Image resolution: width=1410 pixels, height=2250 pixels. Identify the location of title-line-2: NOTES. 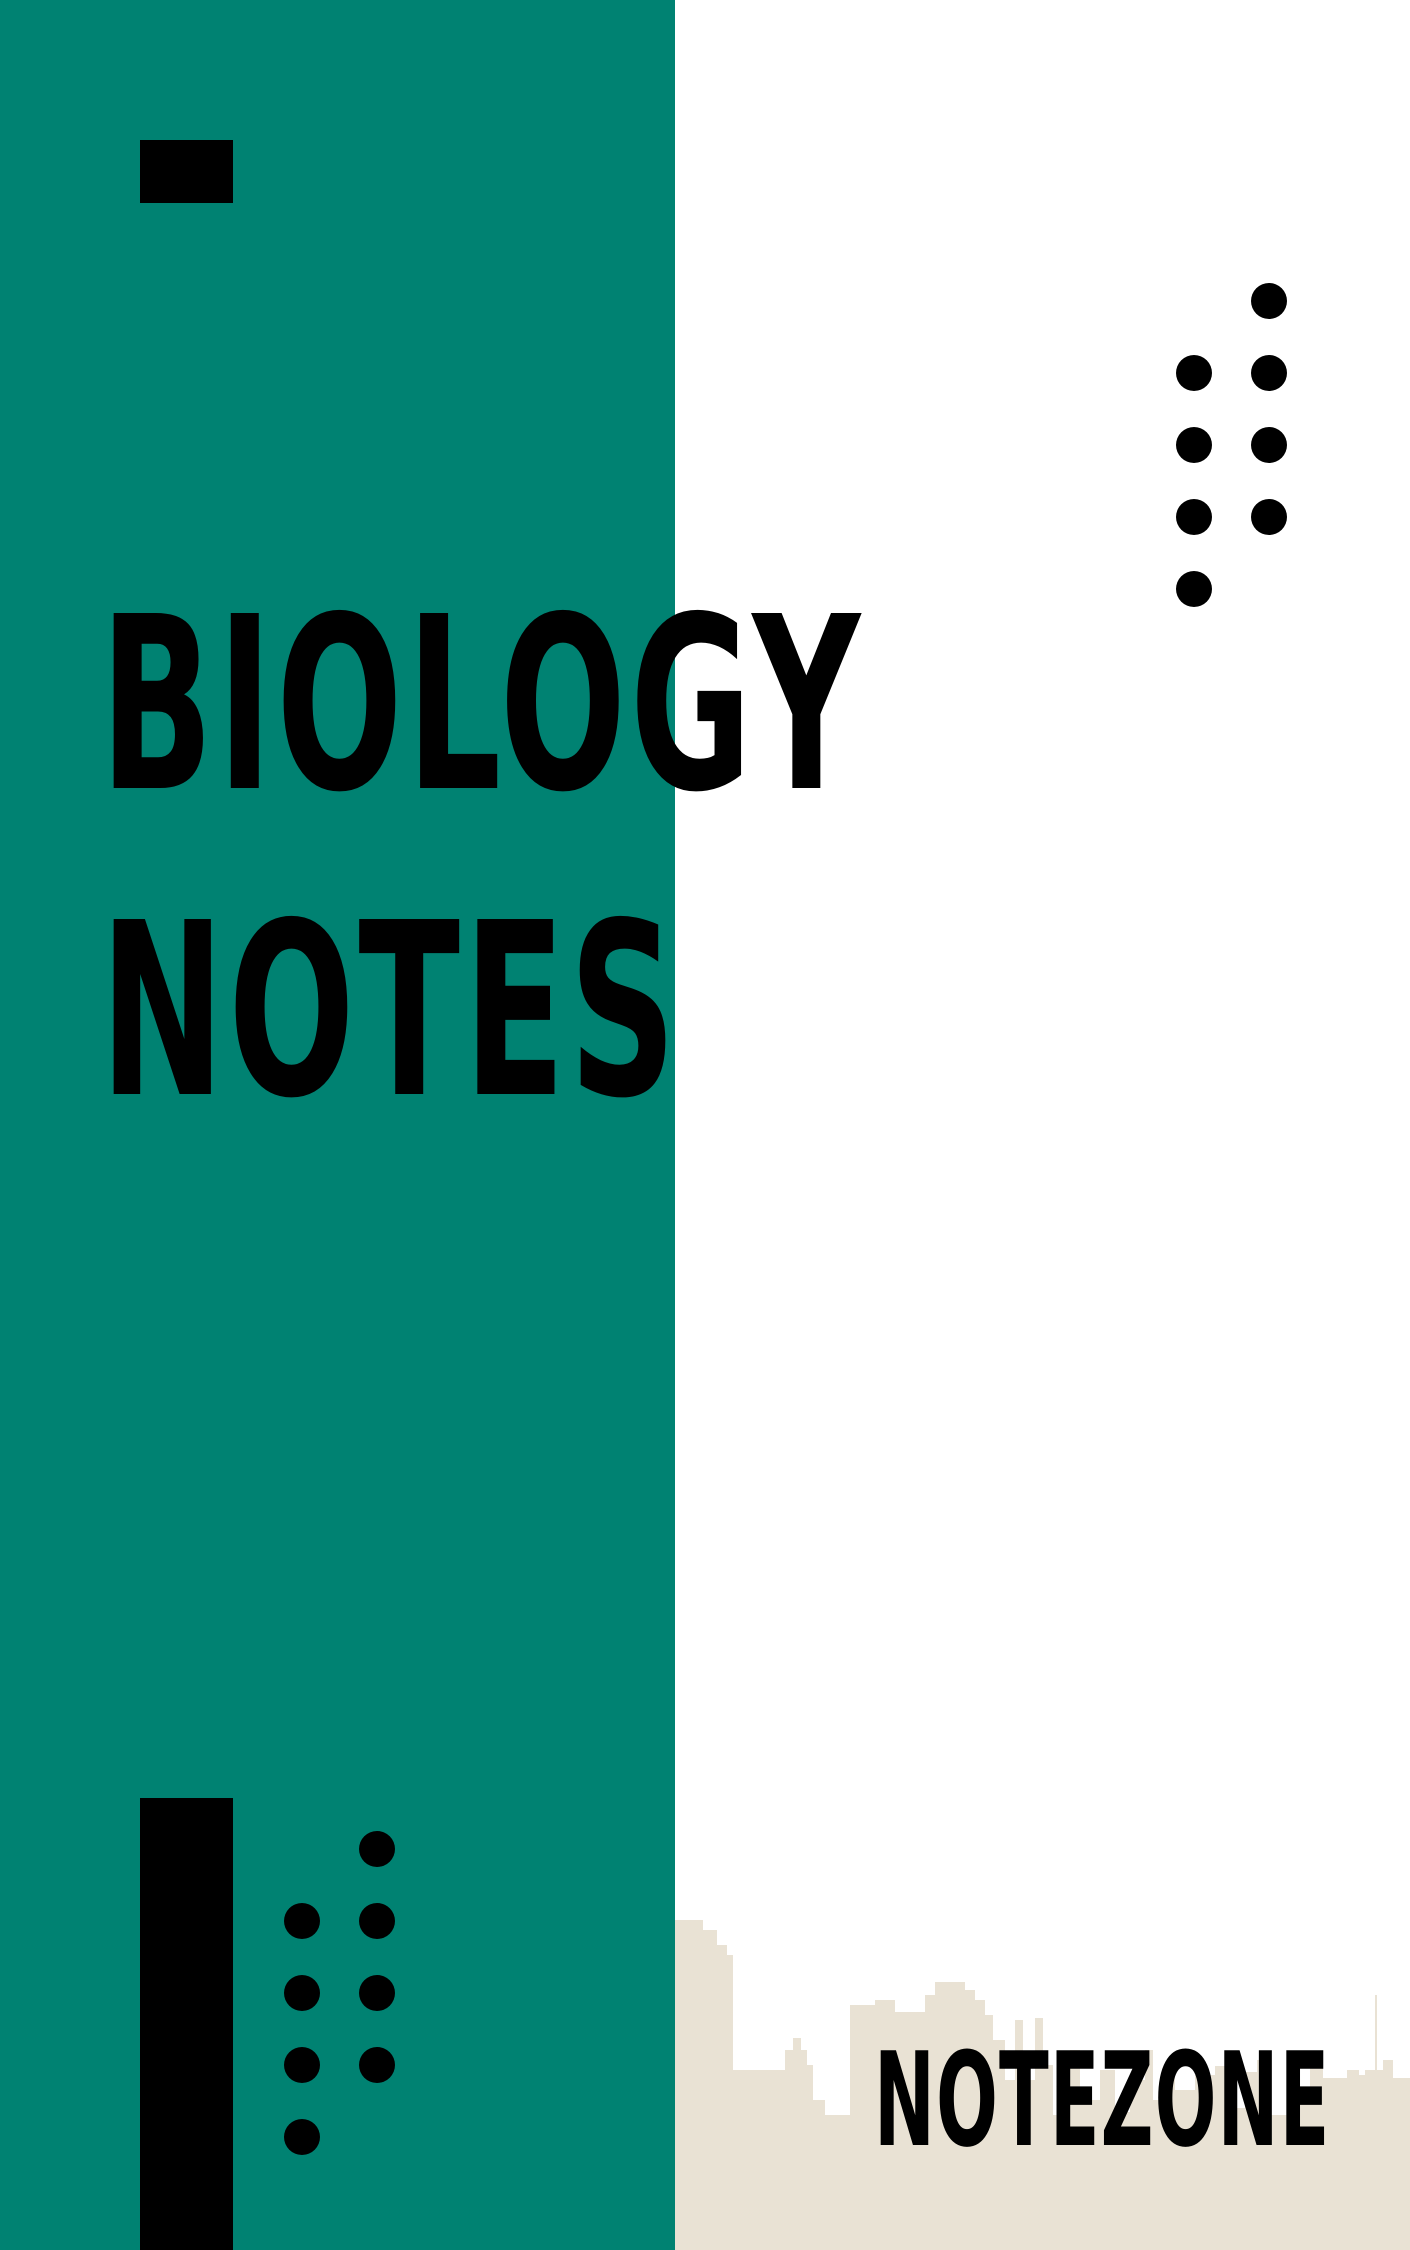
(390, 1011).